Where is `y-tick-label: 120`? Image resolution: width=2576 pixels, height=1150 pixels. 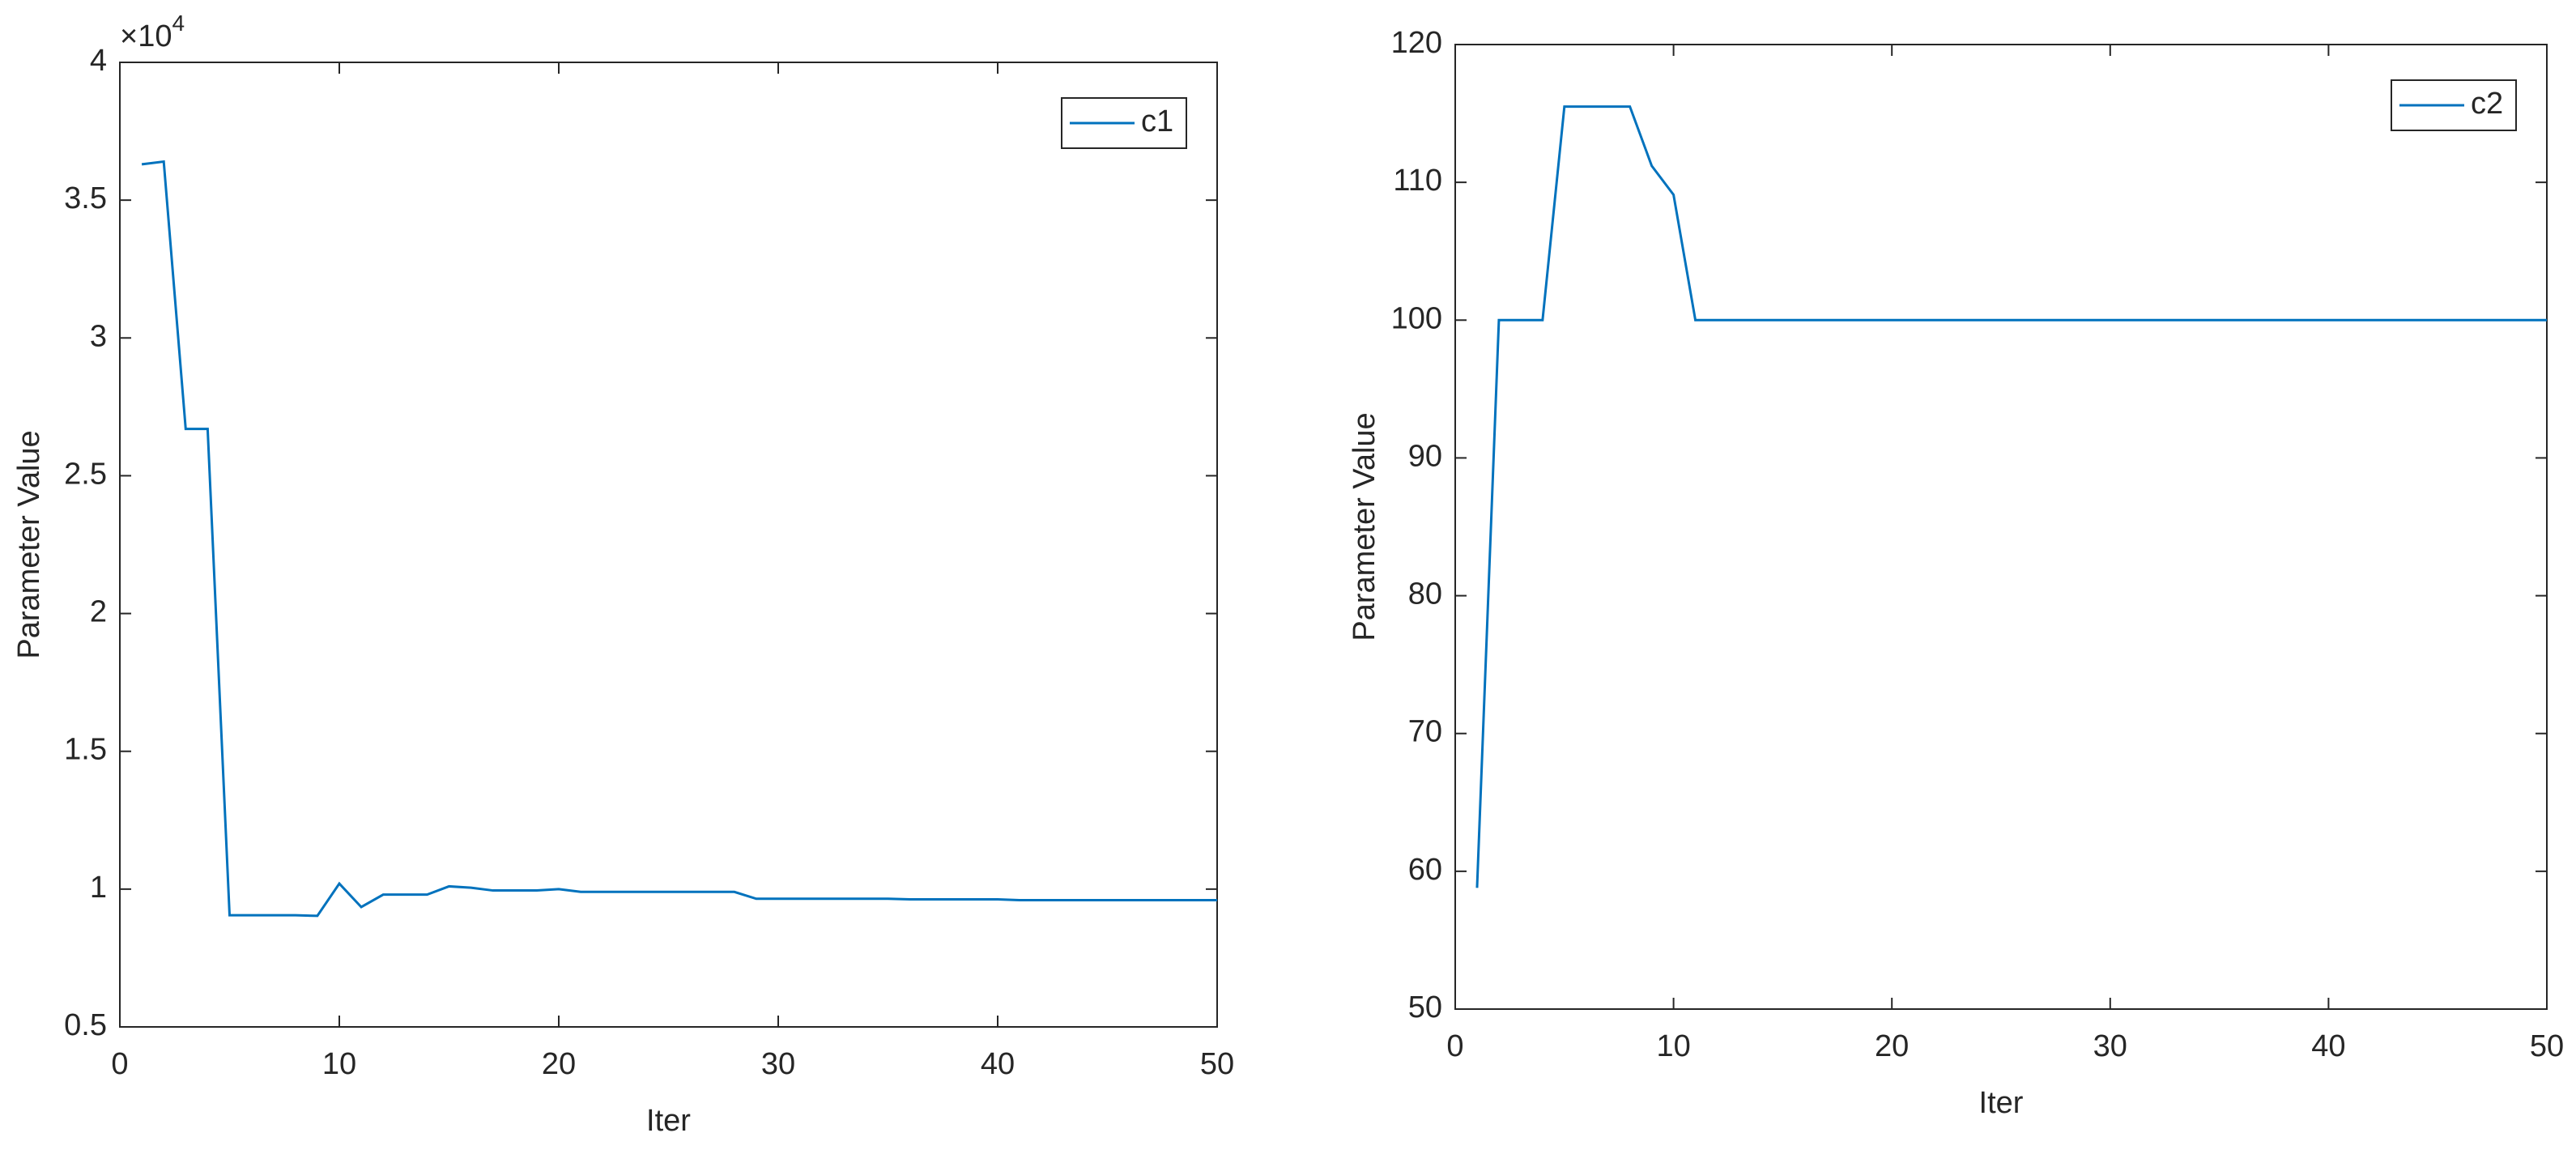 y-tick-label: 120 is located at coordinates (1416, 43).